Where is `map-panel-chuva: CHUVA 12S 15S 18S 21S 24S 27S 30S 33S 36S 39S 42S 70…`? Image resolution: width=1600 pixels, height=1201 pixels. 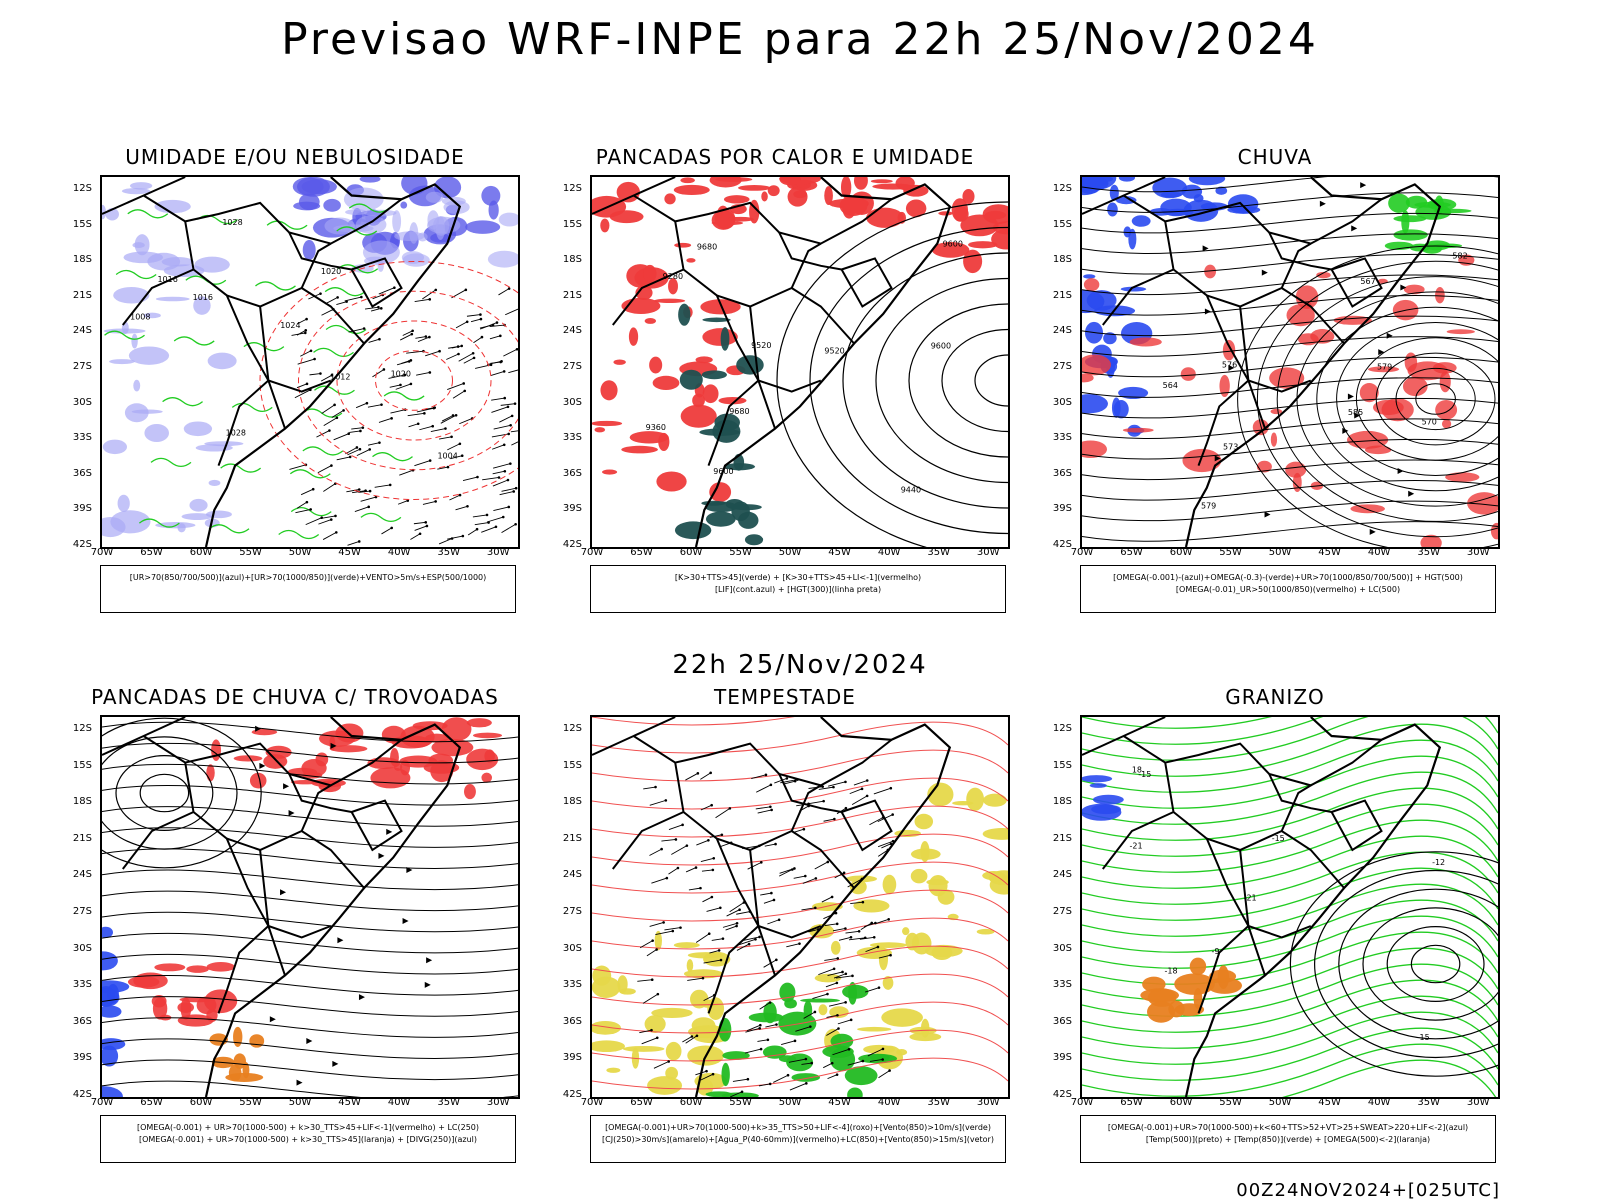
map-panel-chuva: CHUVA 12S 15S 18S 21S 24S 27S 30S 33S 36S 39S 42S 70… is located at coordinates (1275, 395).